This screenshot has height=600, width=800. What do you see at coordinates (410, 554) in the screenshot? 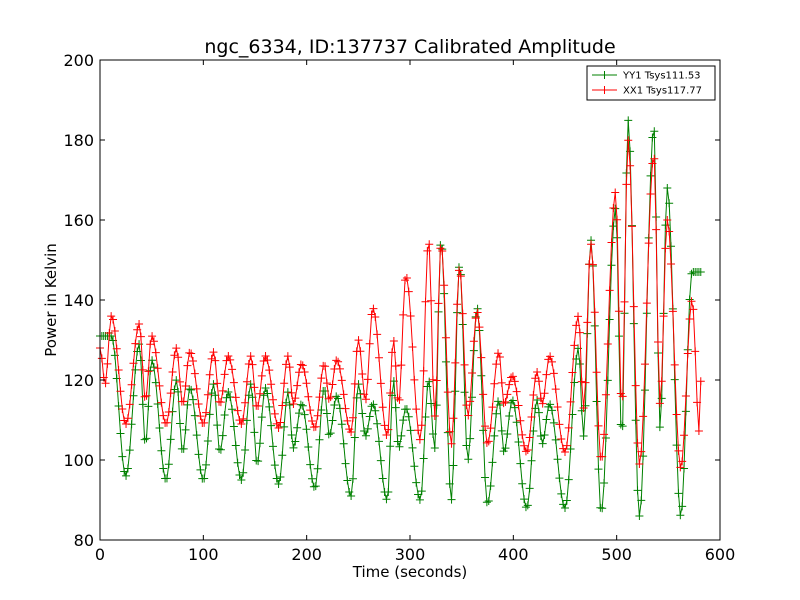
I see `x-tick-label: 300` at bounding box center [410, 554].